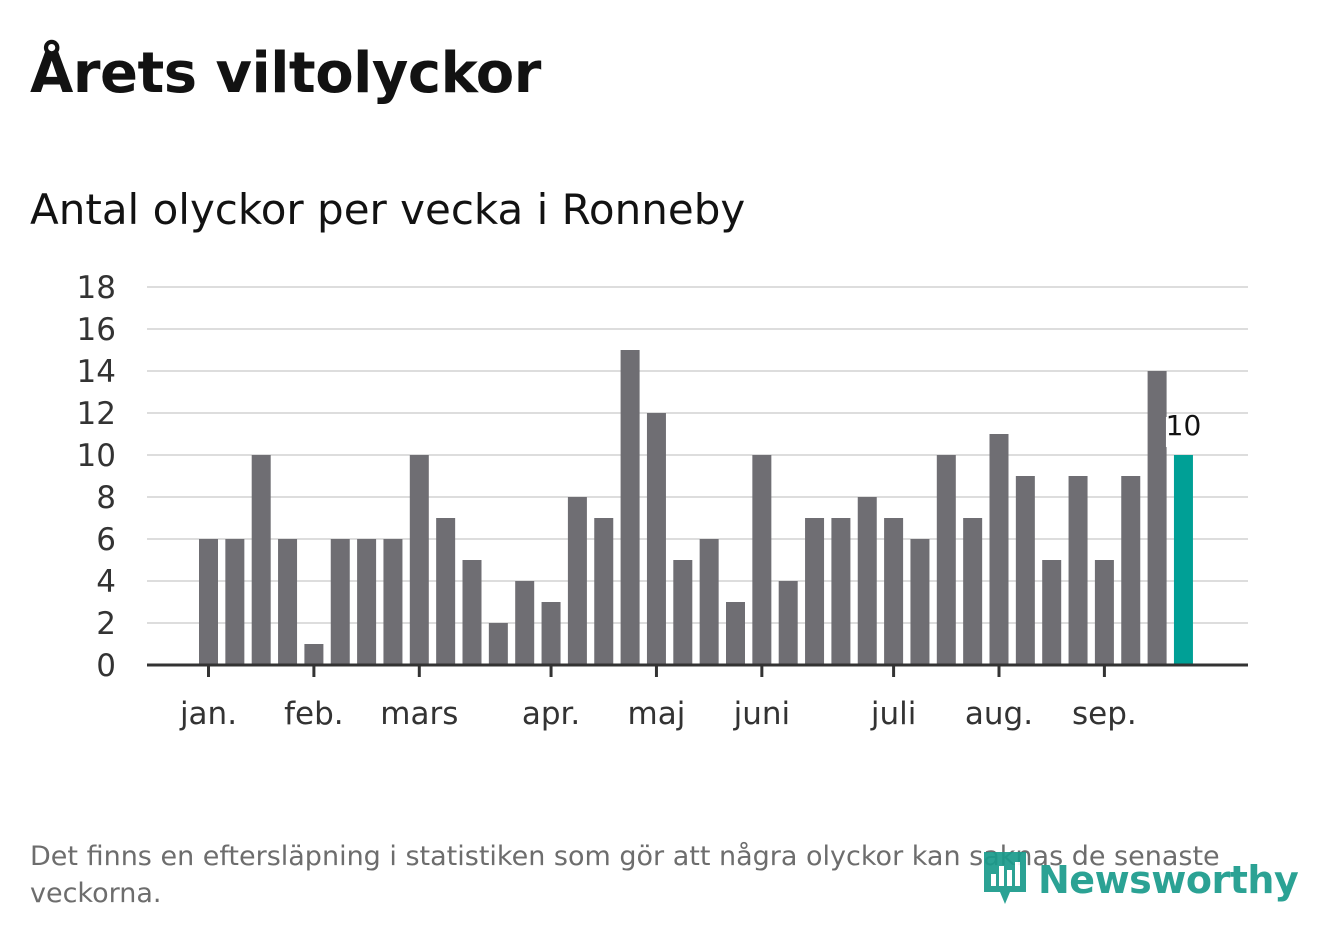  Describe the element at coordinates (657, 714) in the screenshot. I see `x-tick-label: maj` at that location.